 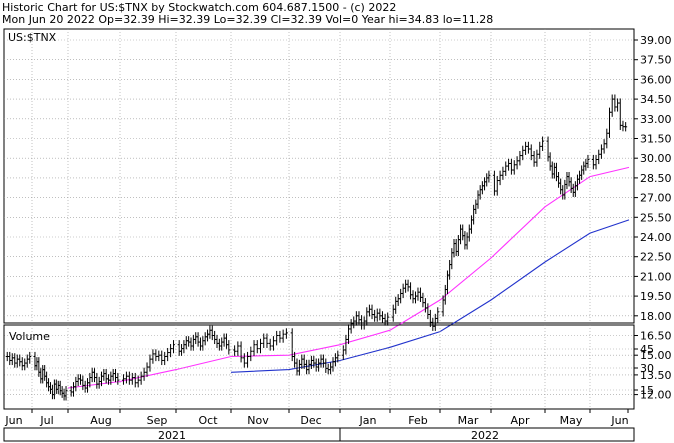 I want to click on price-tick-label: 25.50, so click(x=656, y=217).